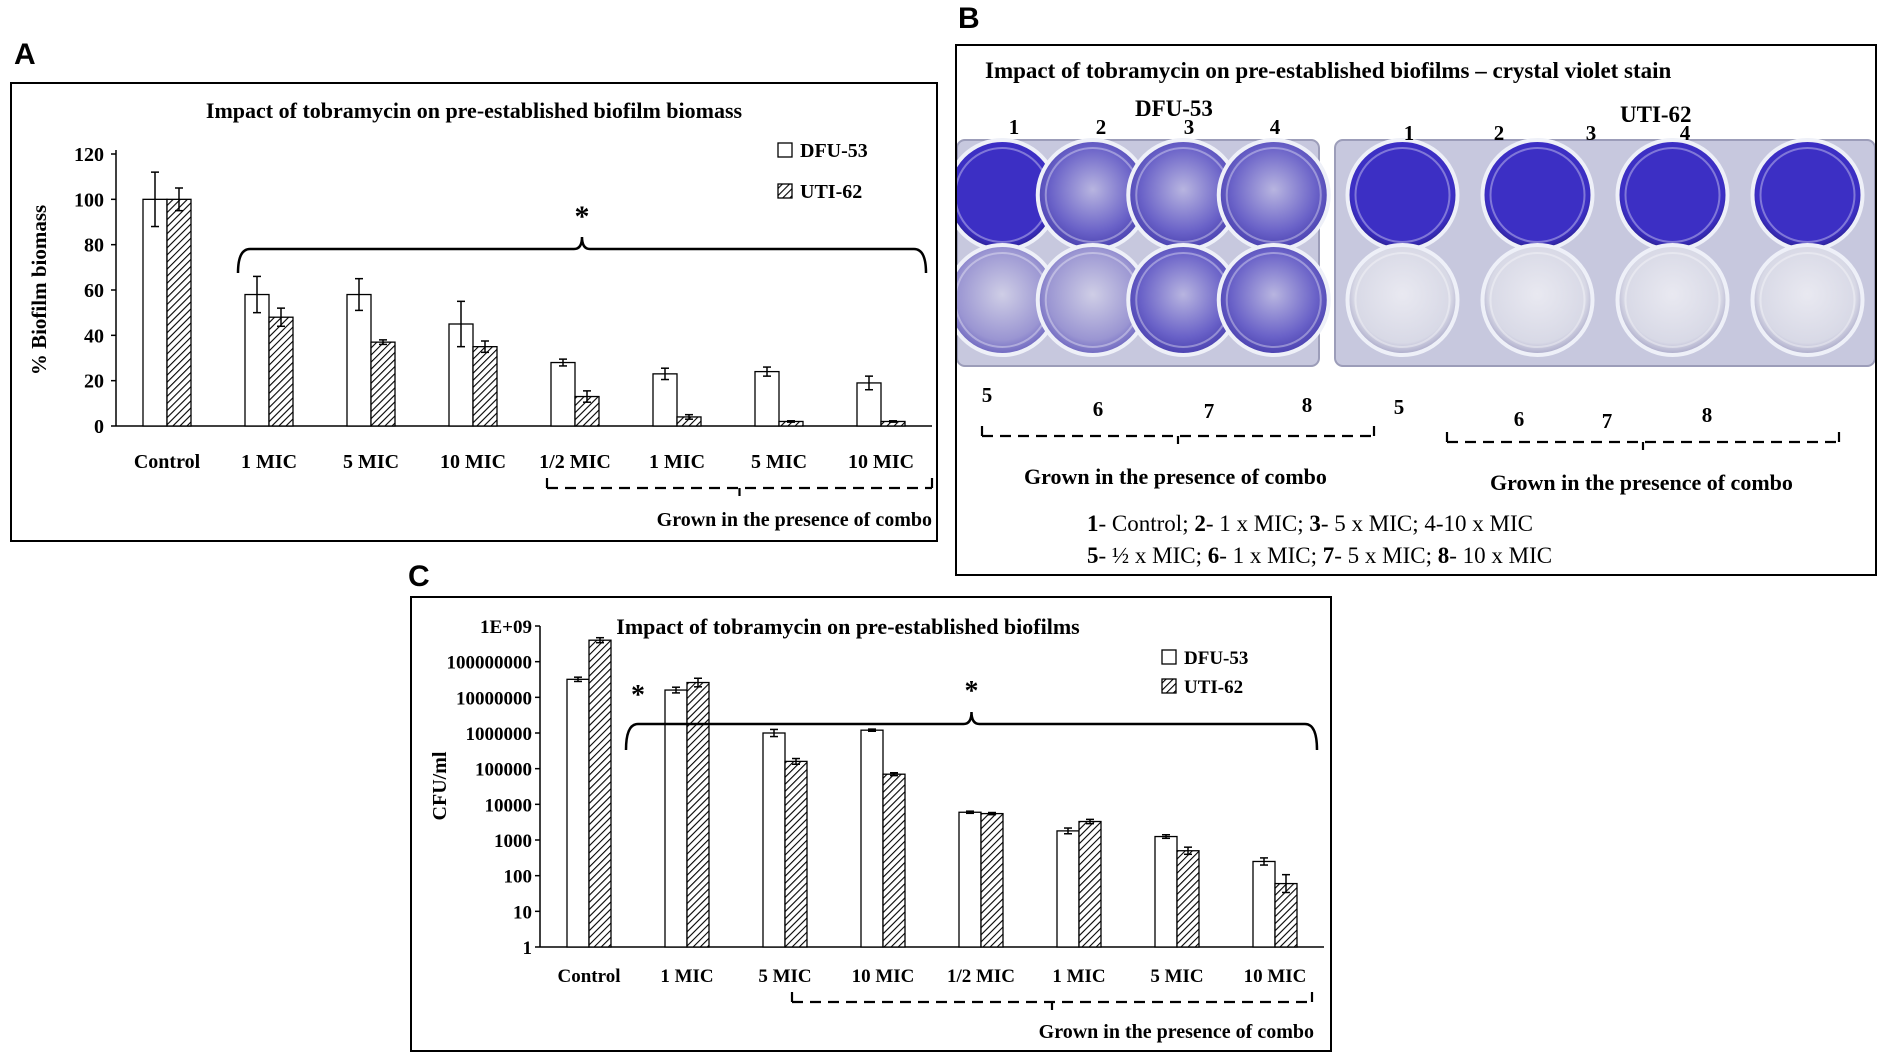  I want to click on plate-number-bottom-left: 5, so click(987, 395).